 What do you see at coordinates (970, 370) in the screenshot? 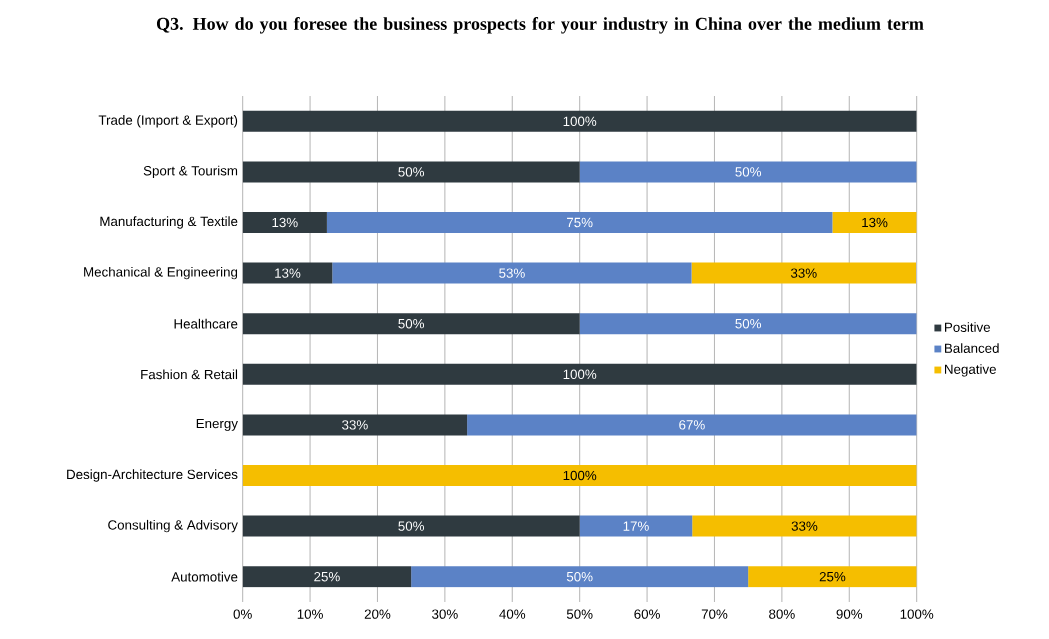
I see `legend-label: Negative` at bounding box center [970, 370].